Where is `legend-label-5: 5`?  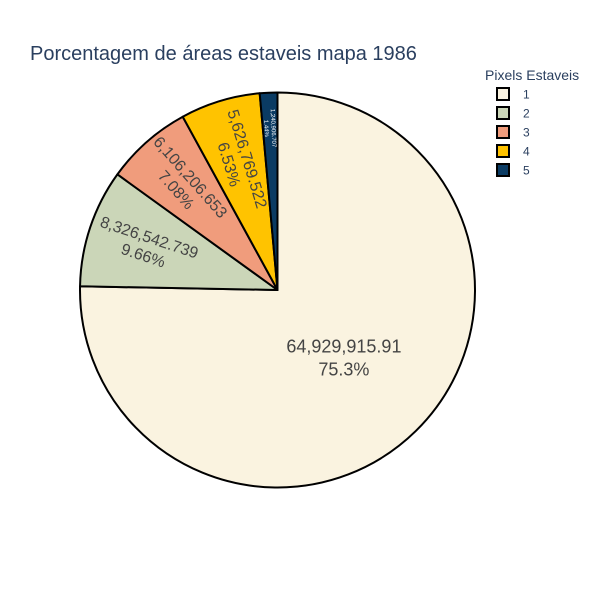
legend-label-5: 5 is located at coordinates (526, 171).